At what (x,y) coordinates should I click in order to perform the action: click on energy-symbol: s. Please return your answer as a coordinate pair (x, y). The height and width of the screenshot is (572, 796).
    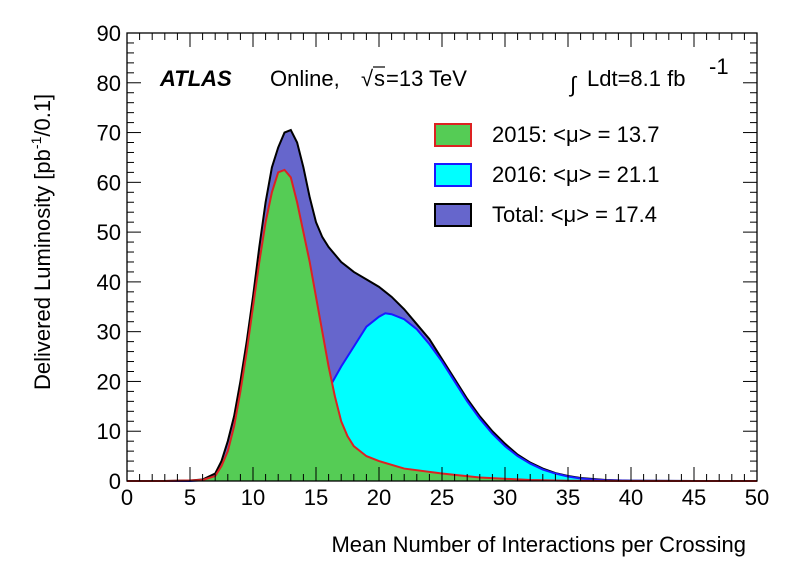
    Looking at the image, I should click on (379, 78).